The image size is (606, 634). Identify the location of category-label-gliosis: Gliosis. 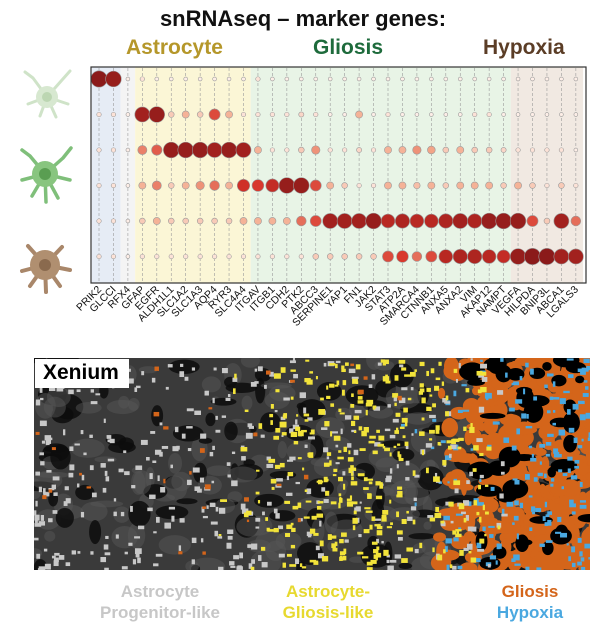
(348, 47).